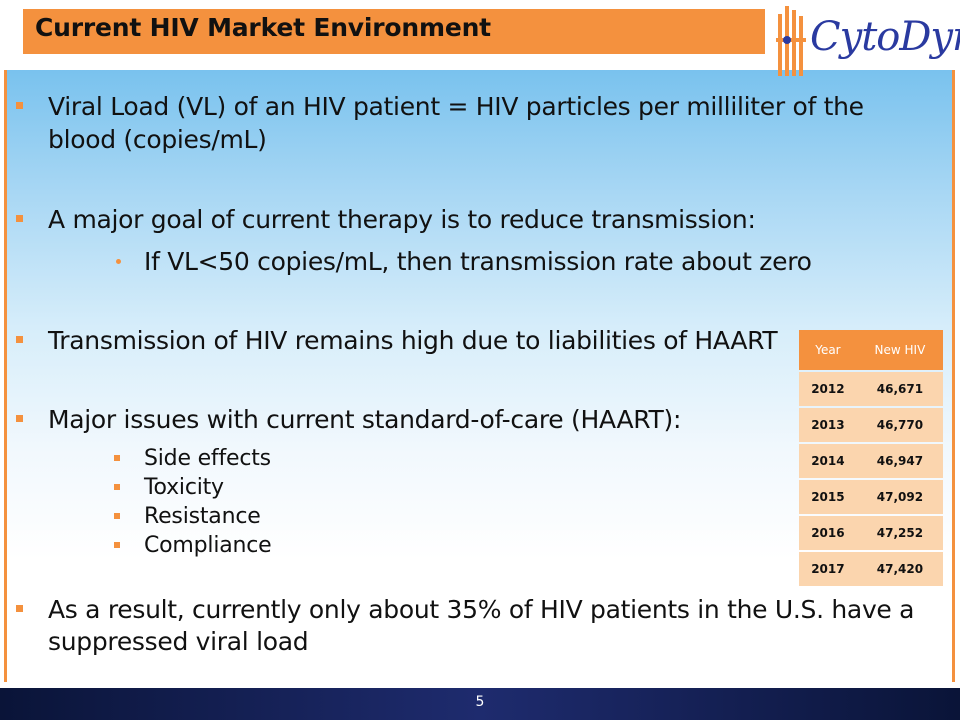  Describe the element at coordinates (899, 425) in the screenshot. I see `new-hiv-cell: 46,770` at that location.